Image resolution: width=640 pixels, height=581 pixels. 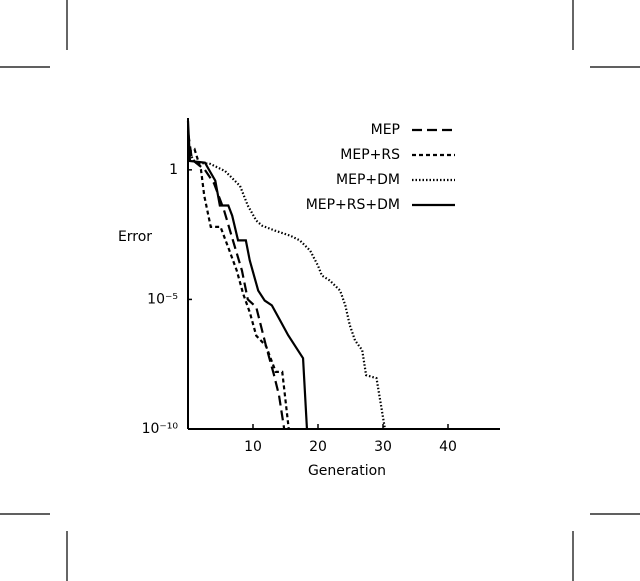 What do you see at coordinates (368, 180) in the screenshot?
I see `legend-label: MEP+DM` at bounding box center [368, 180].